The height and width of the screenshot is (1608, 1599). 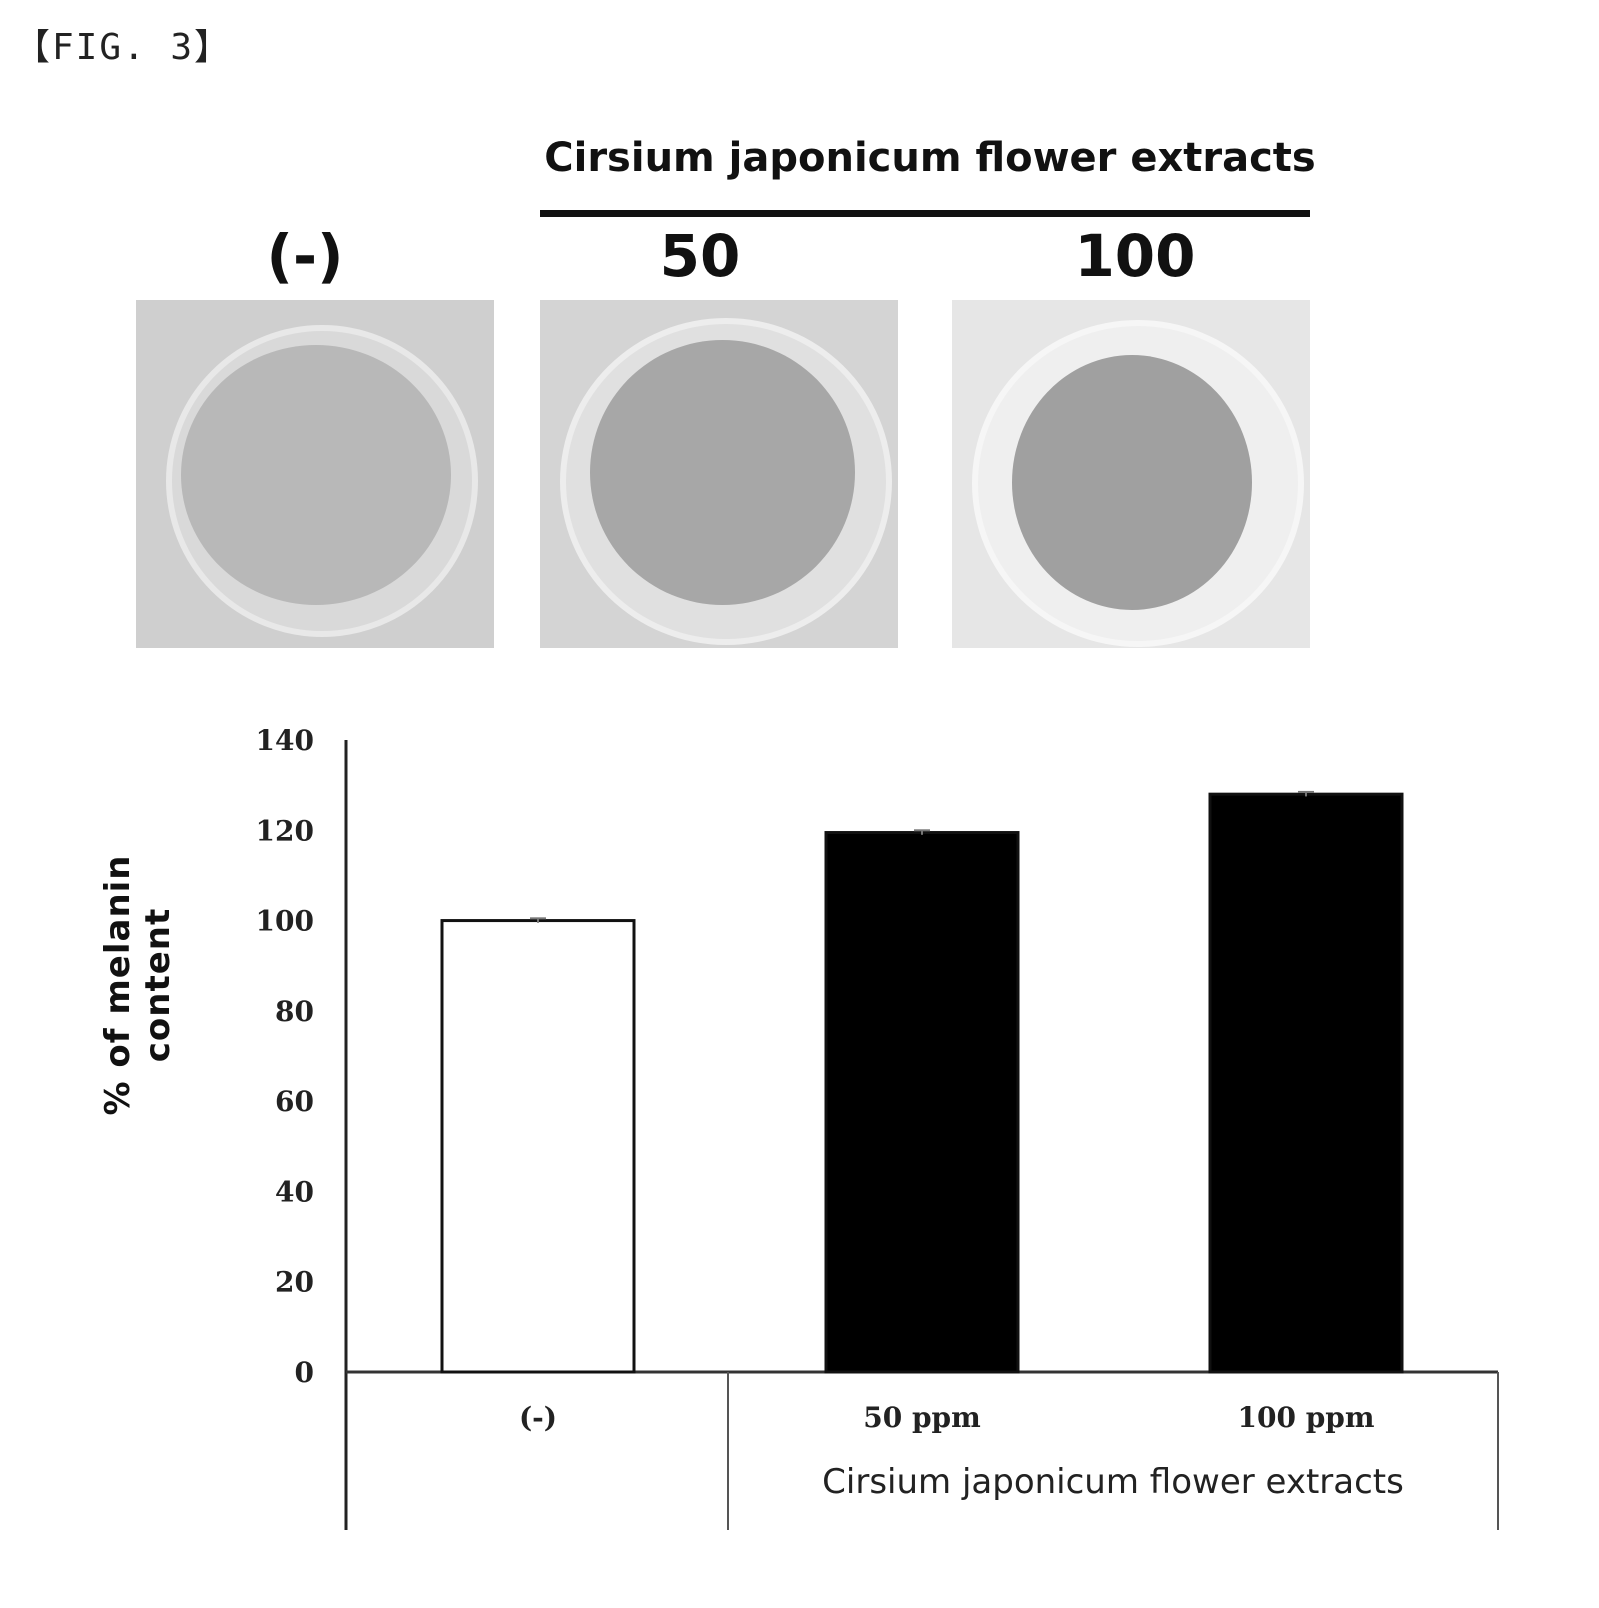 What do you see at coordinates (294, 1191) in the screenshot?
I see `y-tick-label: 40` at bounding box center [294, 1191].